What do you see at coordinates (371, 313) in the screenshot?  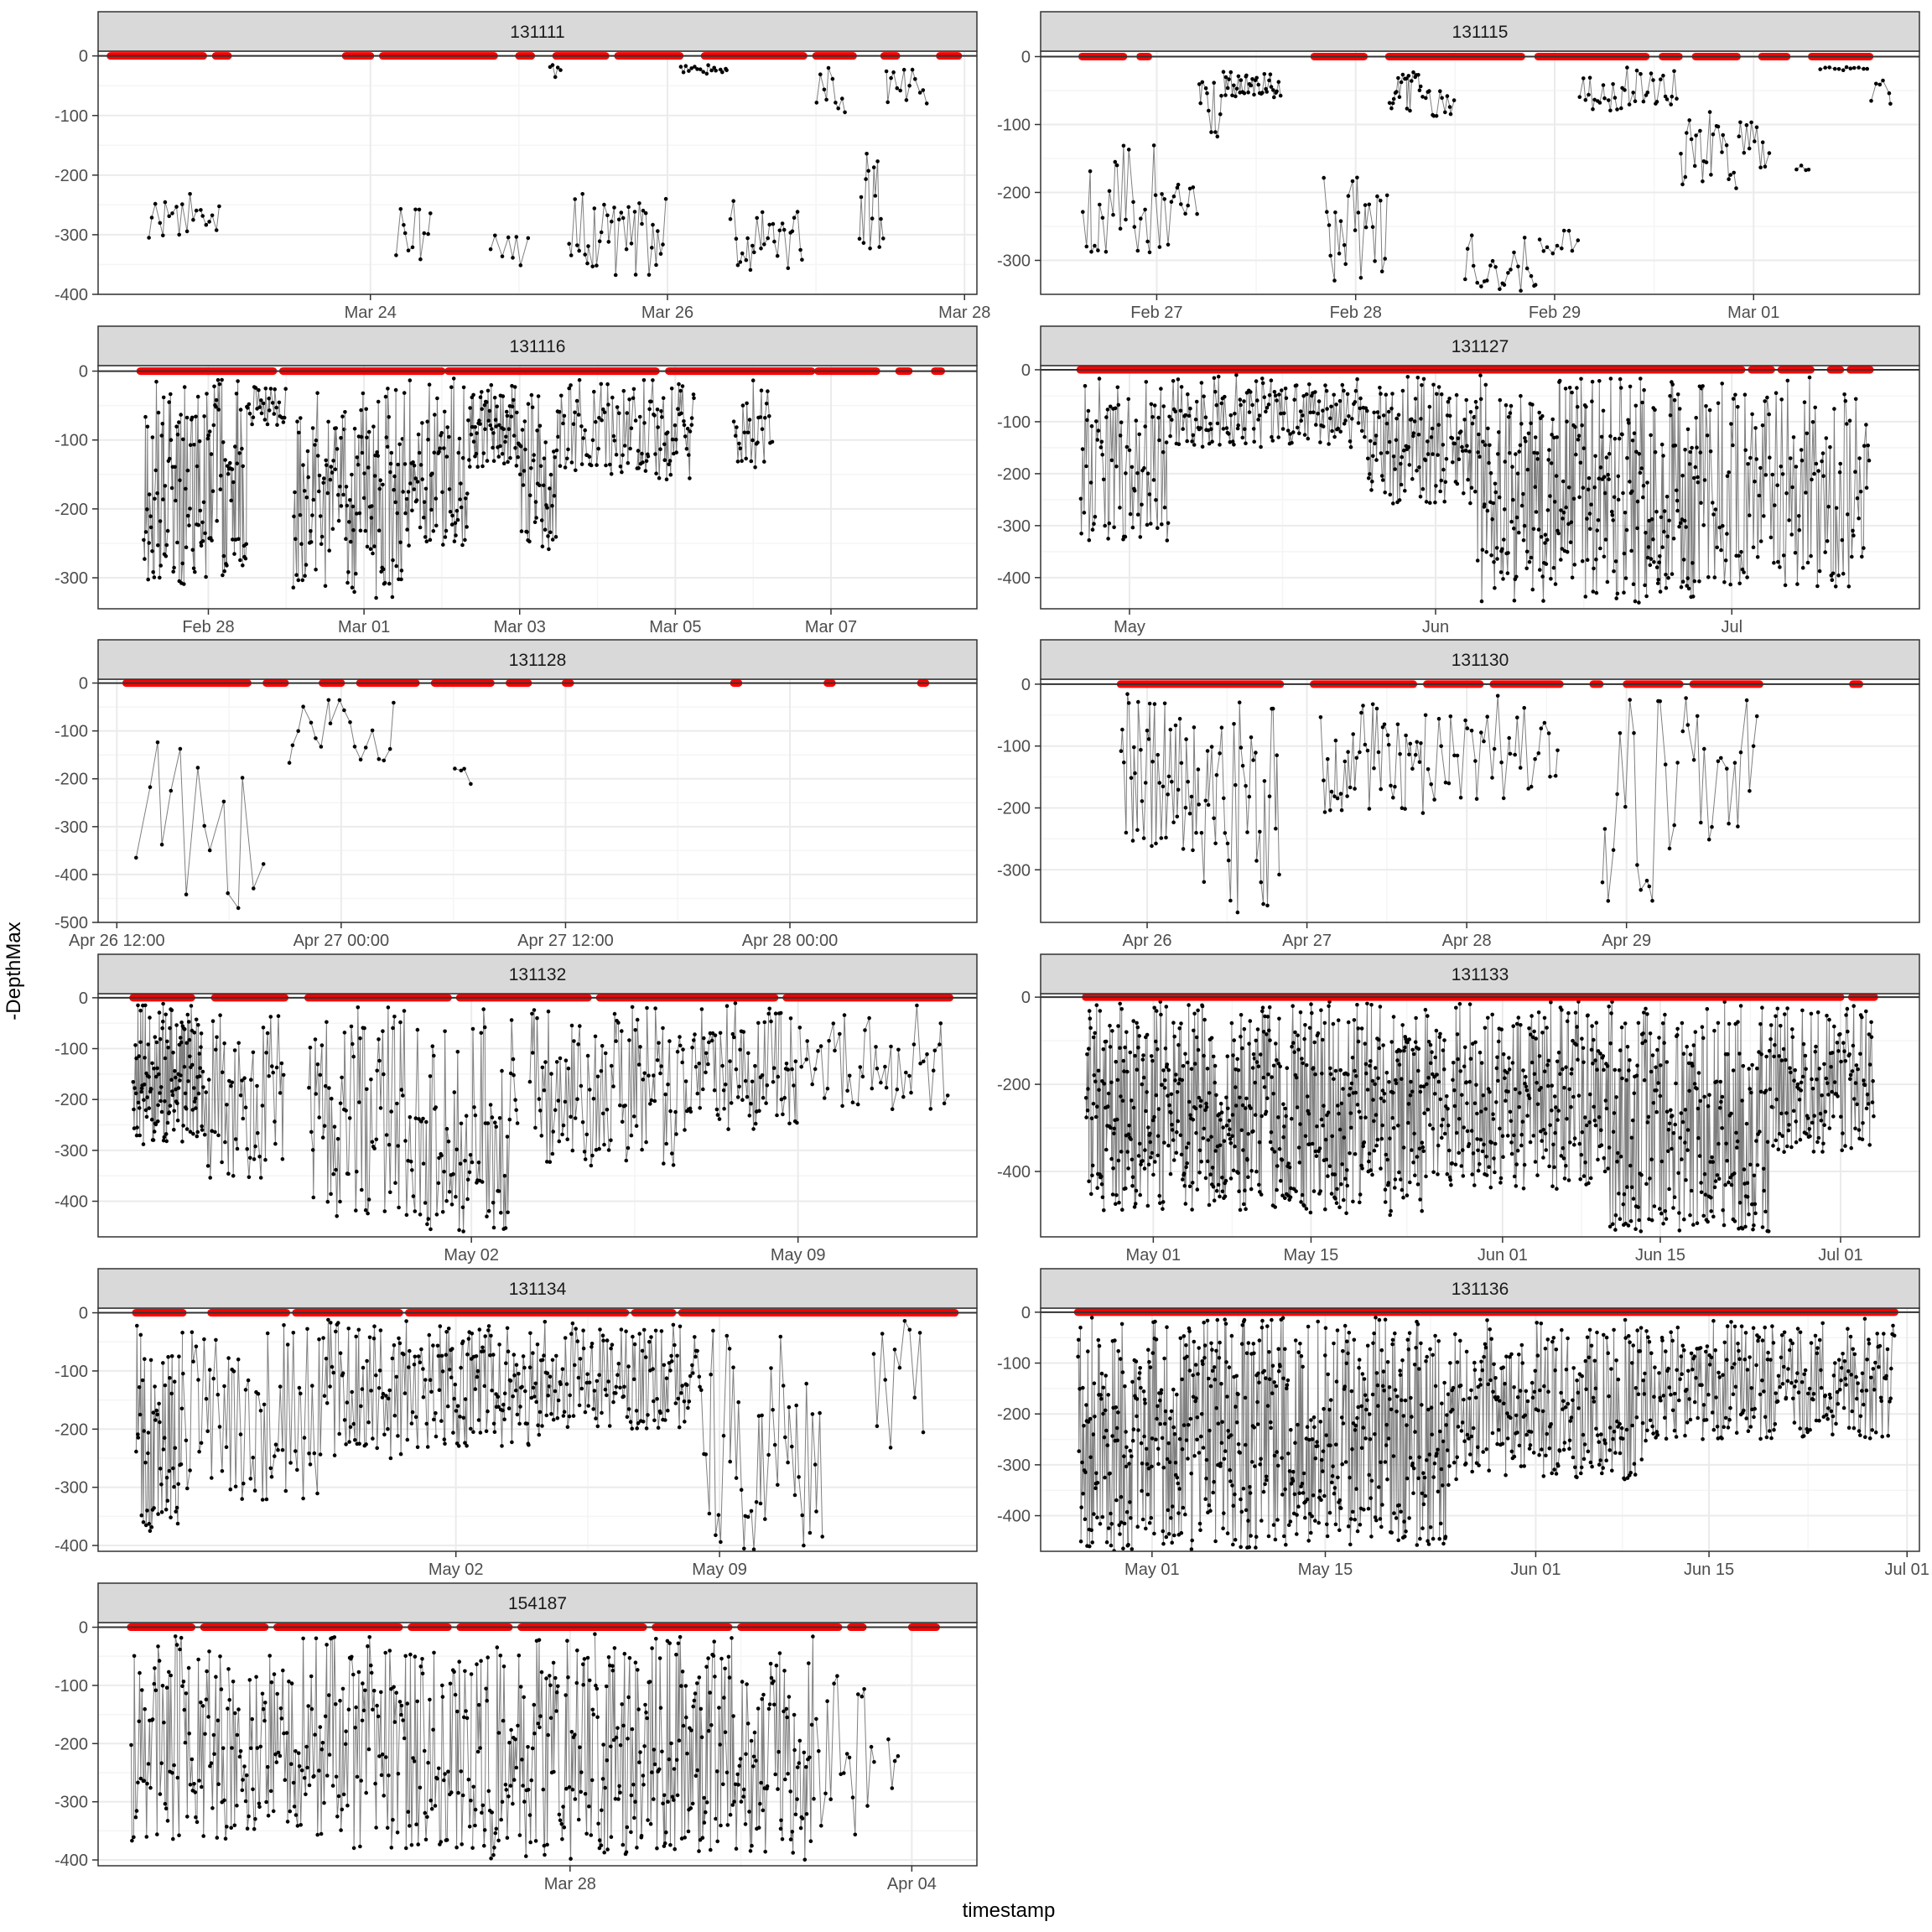 I see `x-tick-label: Mar 24` at bounding box center [371, 313].